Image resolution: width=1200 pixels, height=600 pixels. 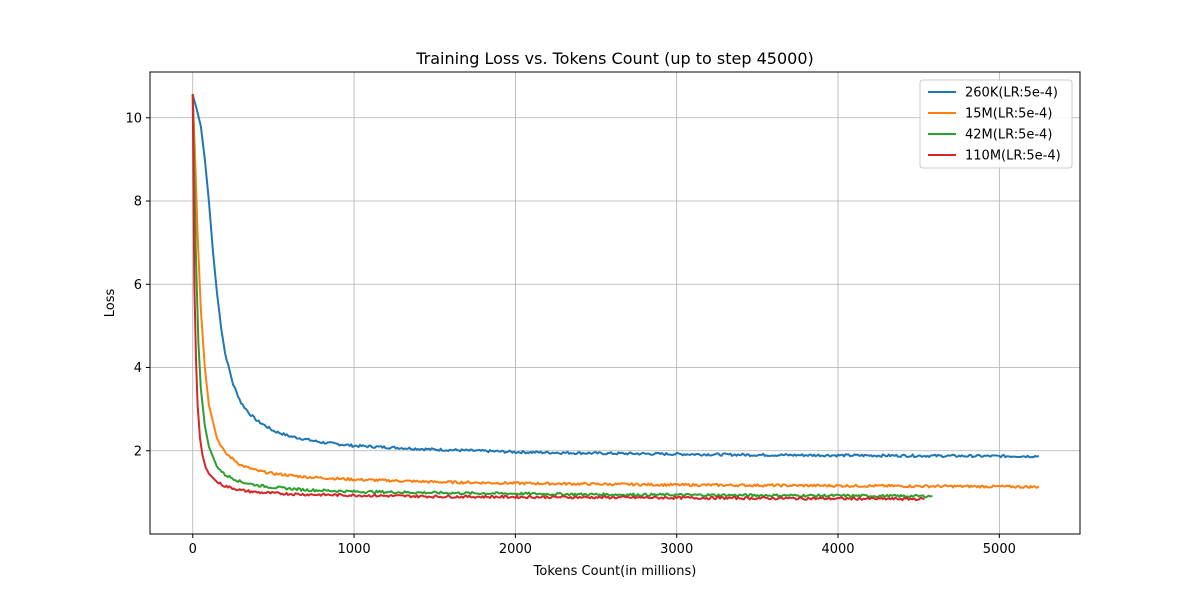 What do you see at coordinates (138, 451) in the screenshot?
I see `y-tick-label: 2` at bounding box center [138, 451].